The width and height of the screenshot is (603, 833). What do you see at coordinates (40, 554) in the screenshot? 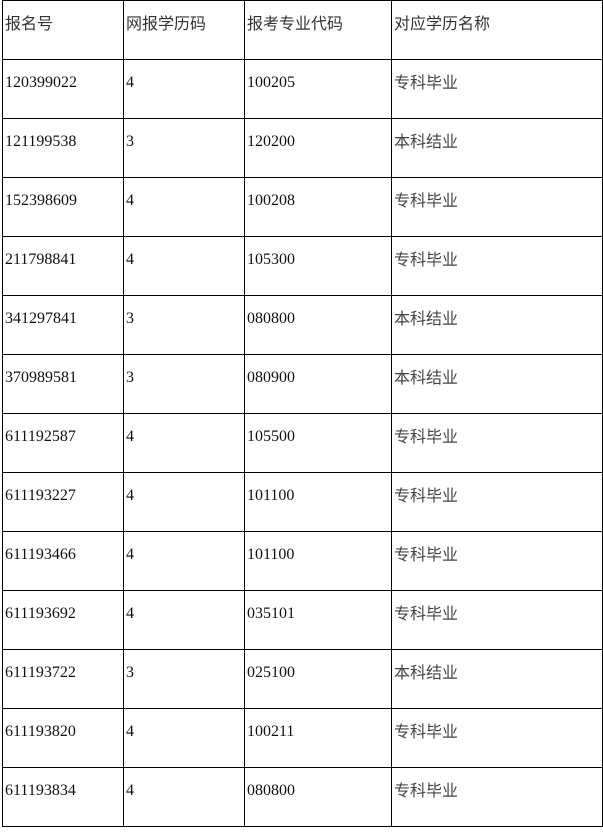
I see `cell-text: 611193466` at bounding box center [40, 554].